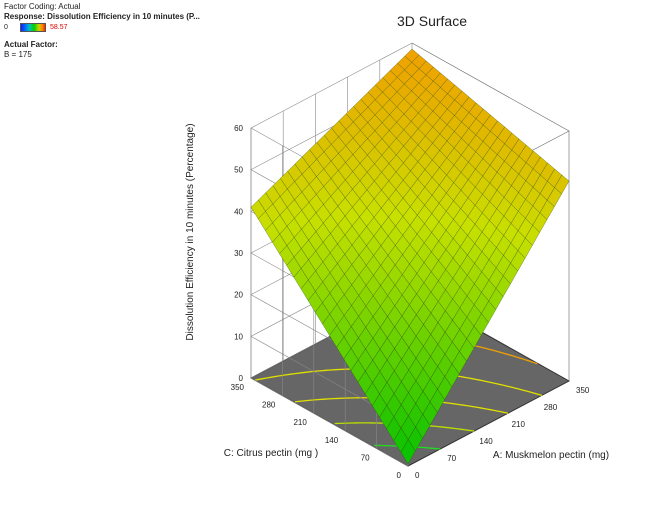  What do you see at coordinates (269, 405) in the screenshot?
I see `y-tick-label: 280` at bounding box center [269, 405].